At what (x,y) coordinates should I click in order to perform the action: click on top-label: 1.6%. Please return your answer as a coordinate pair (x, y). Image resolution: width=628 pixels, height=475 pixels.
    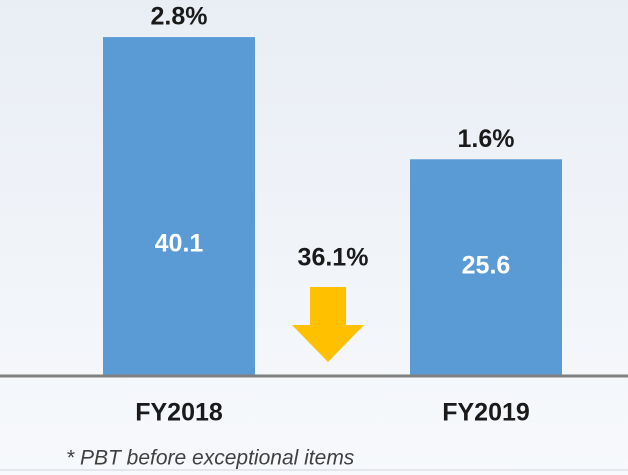
    Looking at the image, I should click on (486, 139).